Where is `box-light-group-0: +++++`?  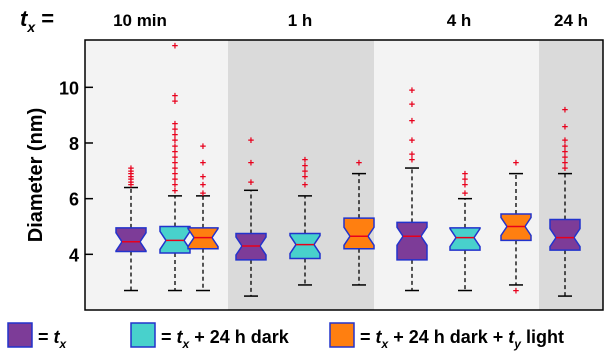
box-light-group-0: +++++ is located at coordinates (203, 216).